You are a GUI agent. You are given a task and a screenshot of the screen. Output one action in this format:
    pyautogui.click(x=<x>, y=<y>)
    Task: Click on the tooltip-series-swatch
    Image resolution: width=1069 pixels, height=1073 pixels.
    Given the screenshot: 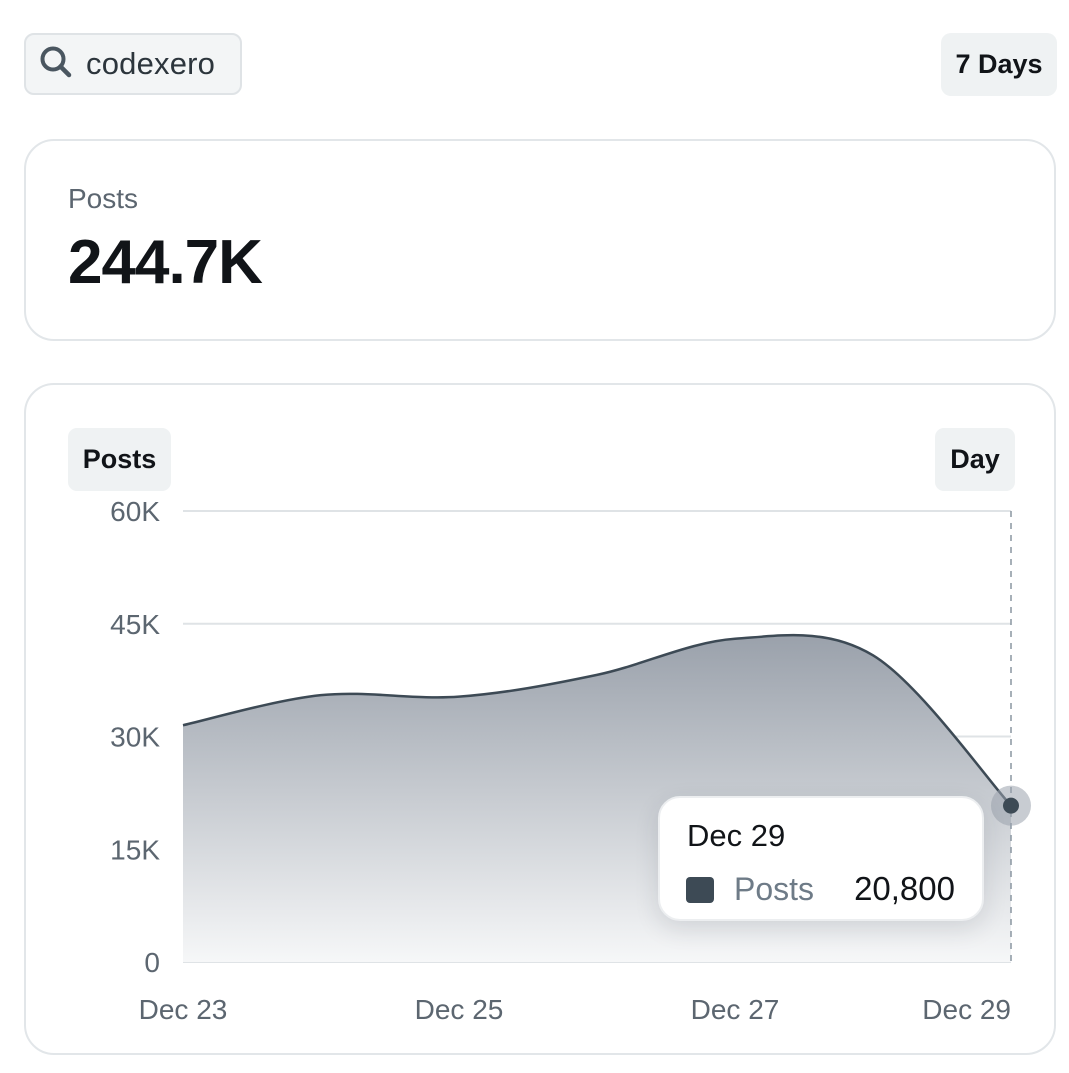 What is the action you would take?
    pyautogui.click(x=700, y=890)
    